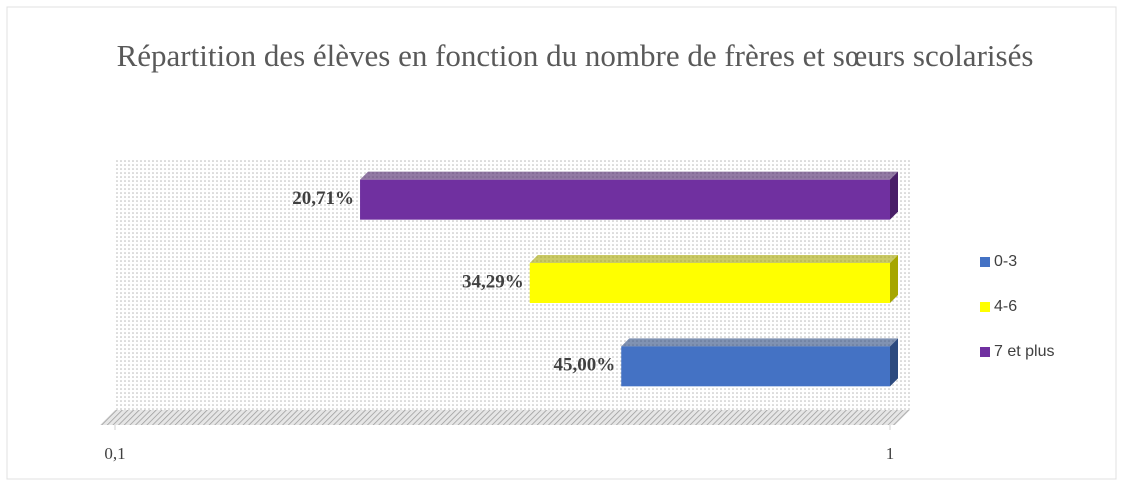 The height and width of the screenshot is (486, 1123). Describe the element at coordinates (1005, 306) in the screenshot. I see `legend-label: 4-6` at that location.